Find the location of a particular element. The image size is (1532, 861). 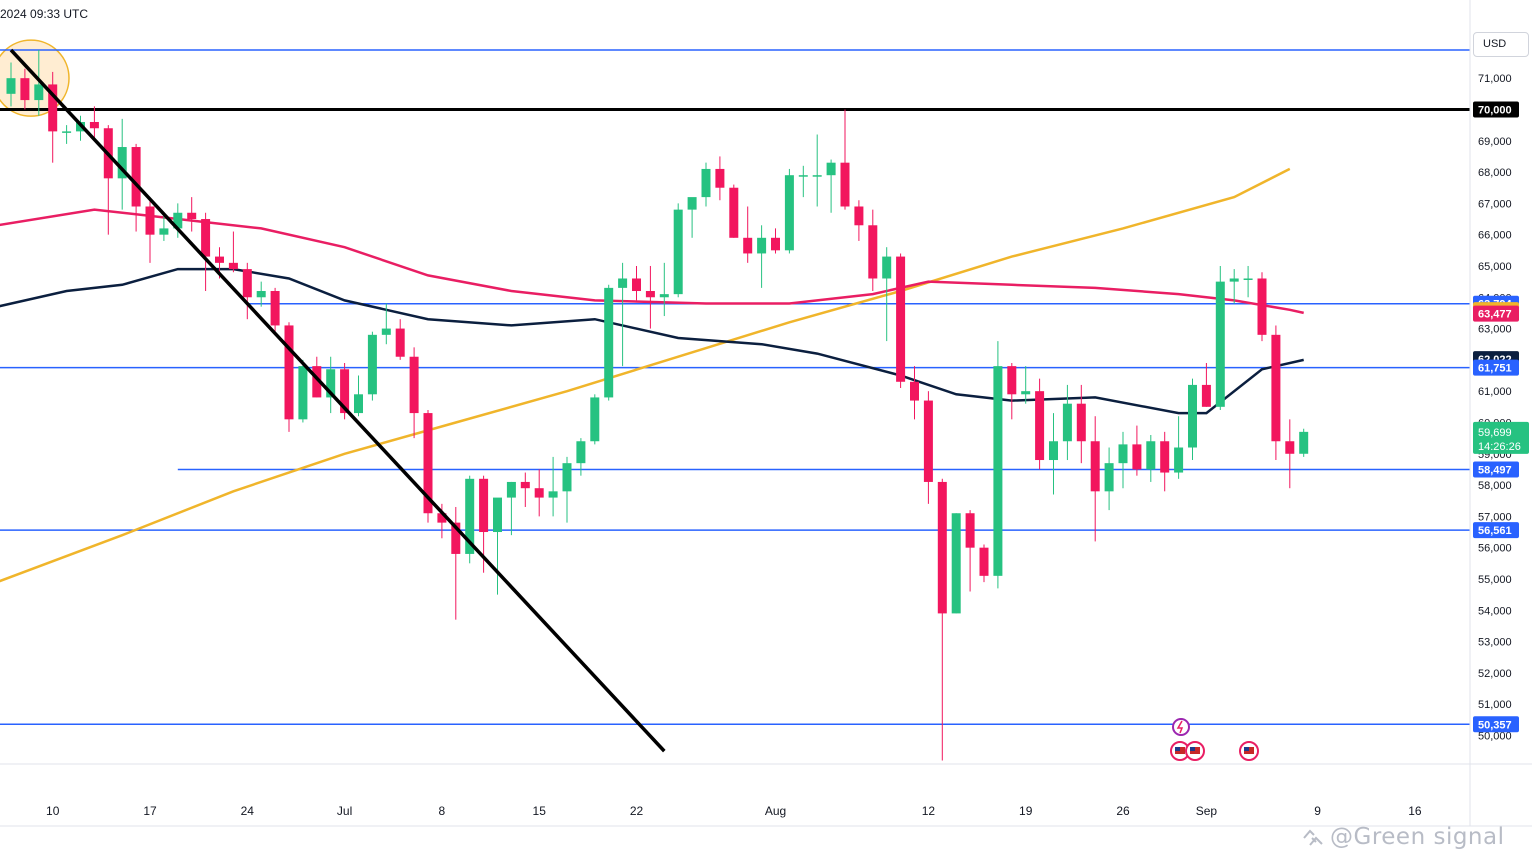

price-tick-label: 65,000 is located at coordinates (1495, 267).